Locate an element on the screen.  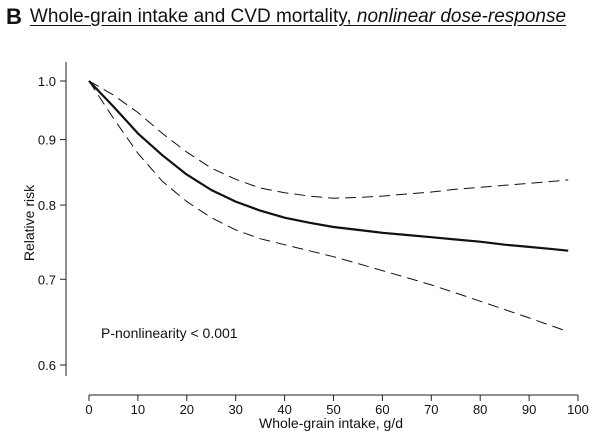
panel-label: B is located at coordinates (14, 16).